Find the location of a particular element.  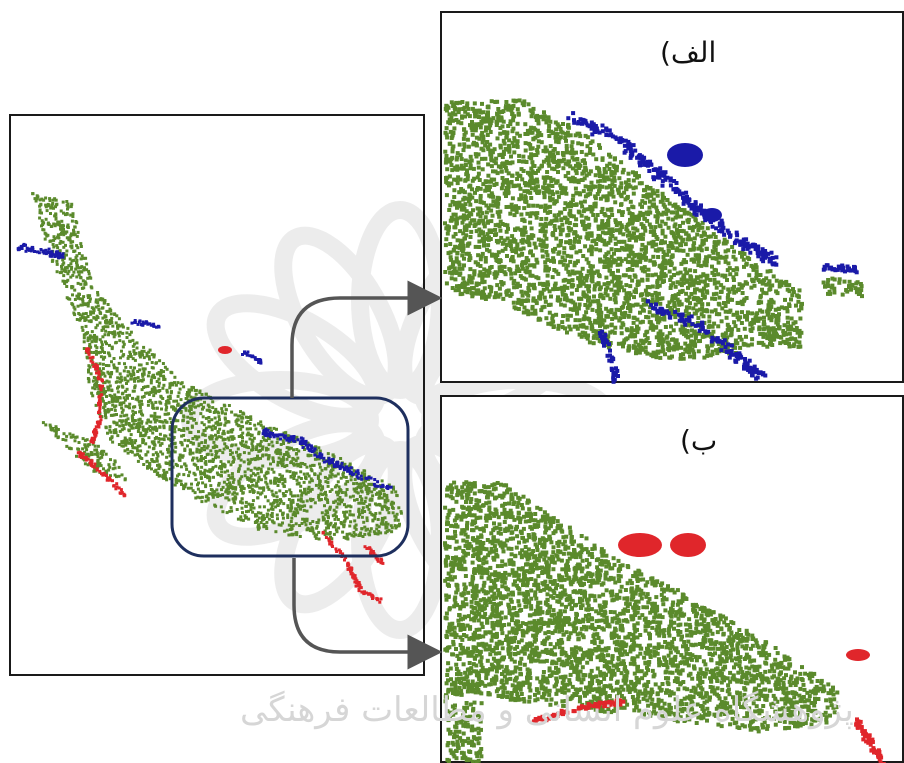

arrow-to-panel-alef is located at coordinates (366, 339).